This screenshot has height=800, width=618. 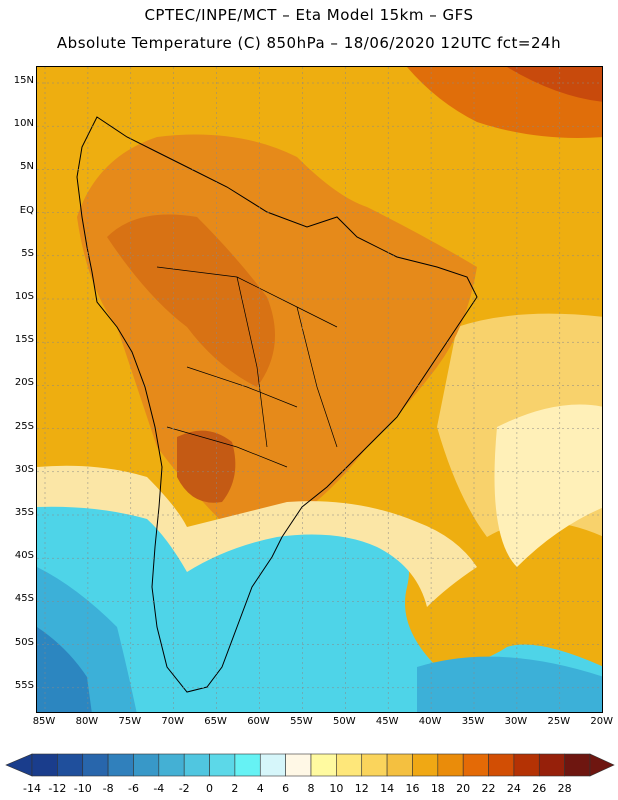 What do you see at coordinates (24, 469) in the screenshot?
I see `lat-label: 30S` at bounding box center [24, 469].